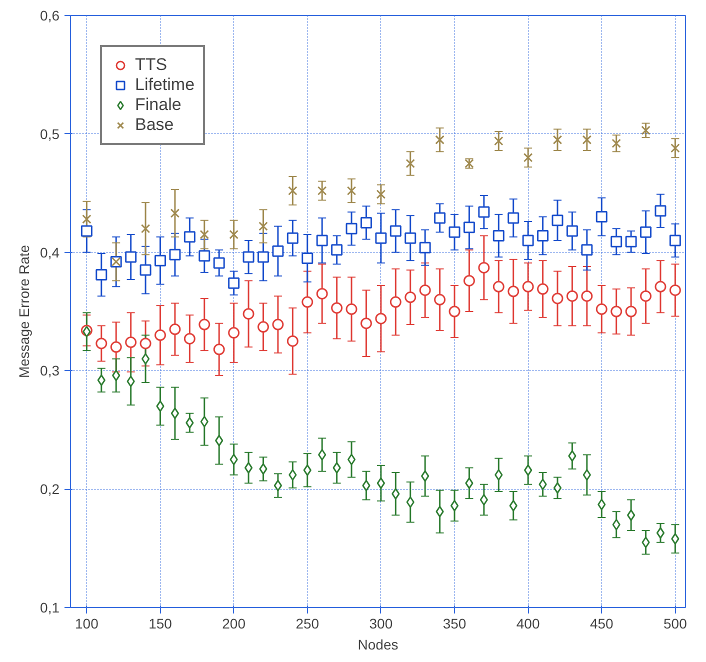  I want to click on x-tick-label: 400, so click(528, 624).